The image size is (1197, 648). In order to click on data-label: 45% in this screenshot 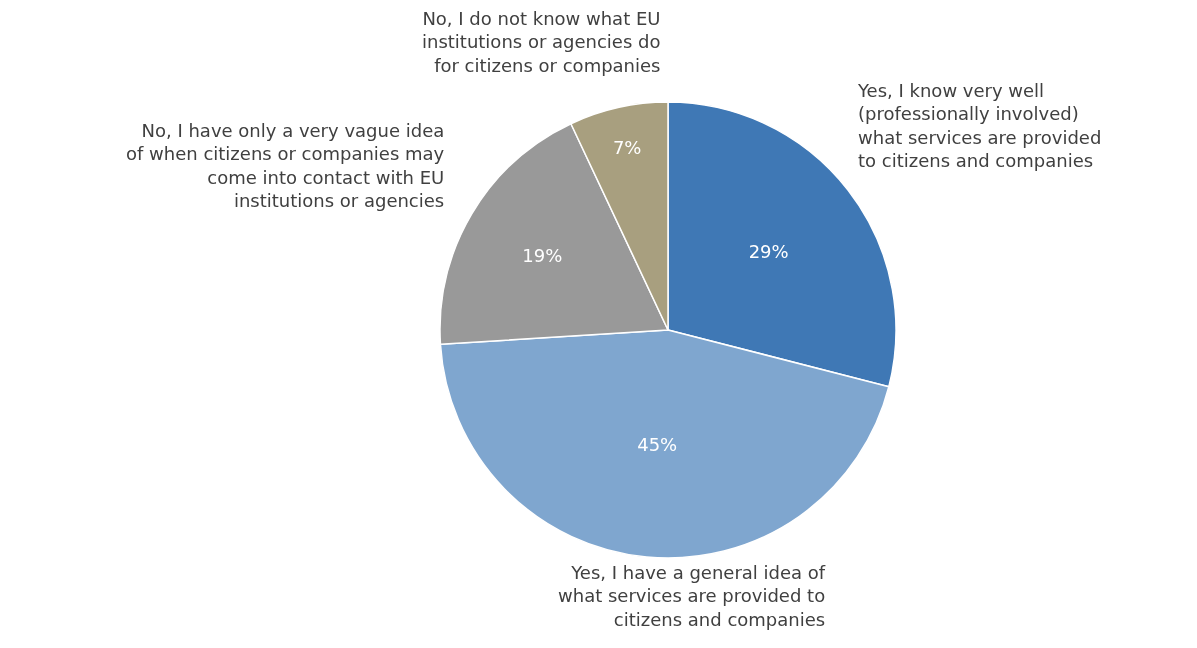, I will do `click(657, 444)`.